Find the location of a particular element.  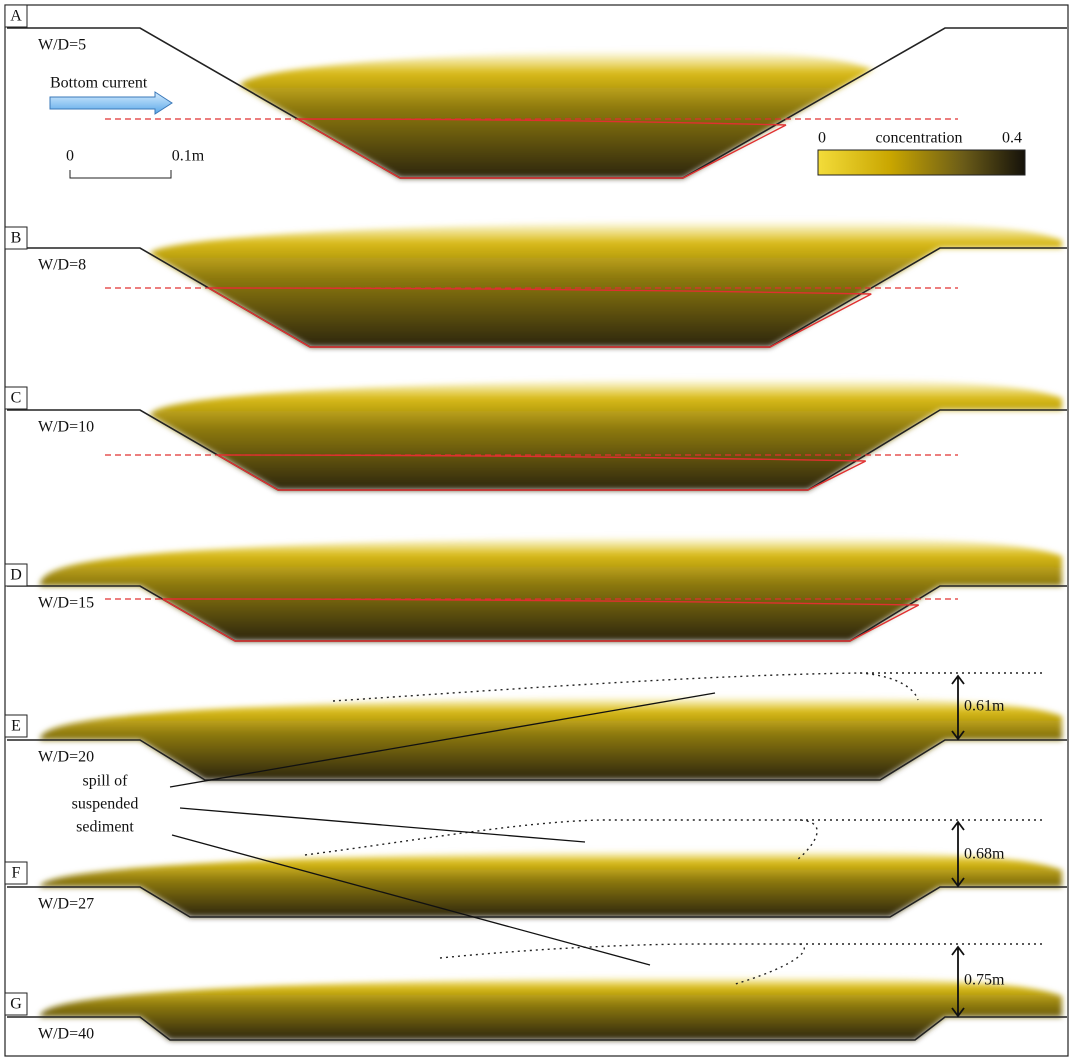

height-label: 0.68m is located at coordinates (984, 854).